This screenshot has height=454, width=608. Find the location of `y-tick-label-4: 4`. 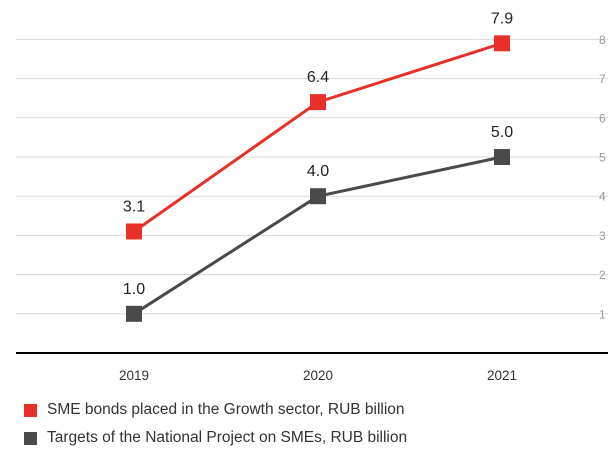

y-tick-label-4: 4 is located at coordinates (602, 197).